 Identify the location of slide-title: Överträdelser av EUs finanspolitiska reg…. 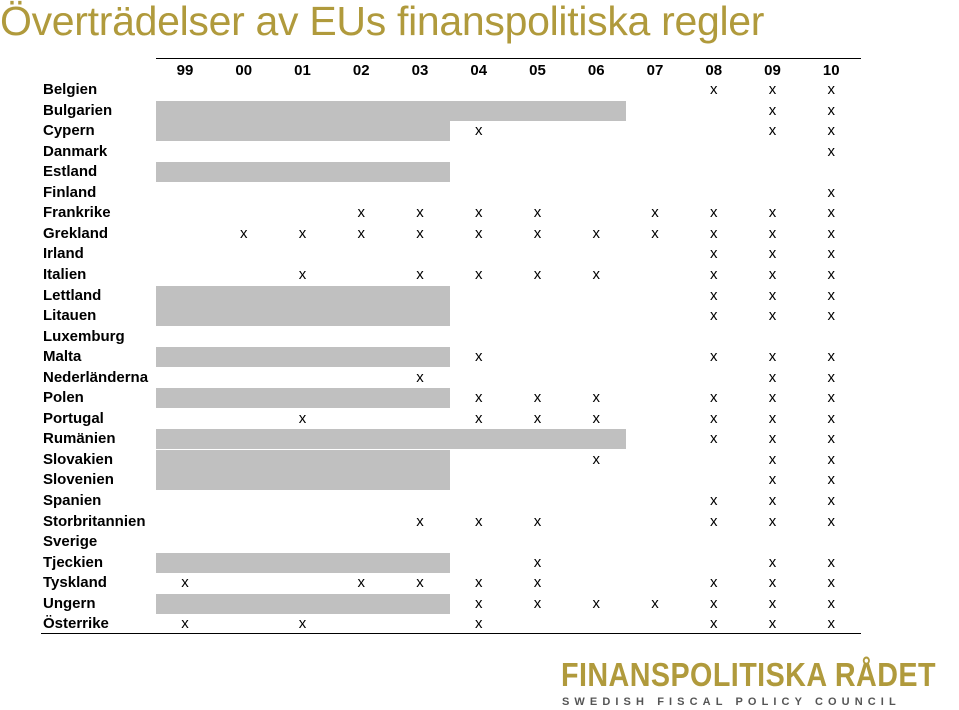
(382, 22).